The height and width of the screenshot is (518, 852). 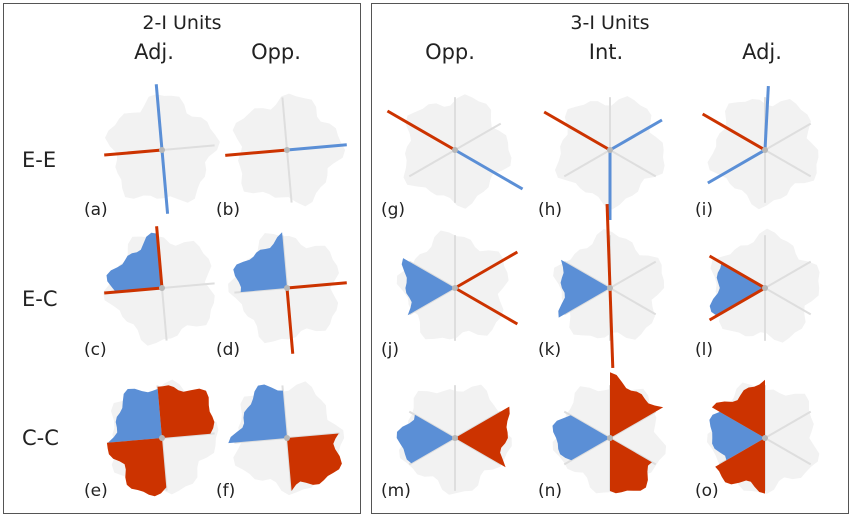 I want to click on glyph-e, so click(x=162, y=438).